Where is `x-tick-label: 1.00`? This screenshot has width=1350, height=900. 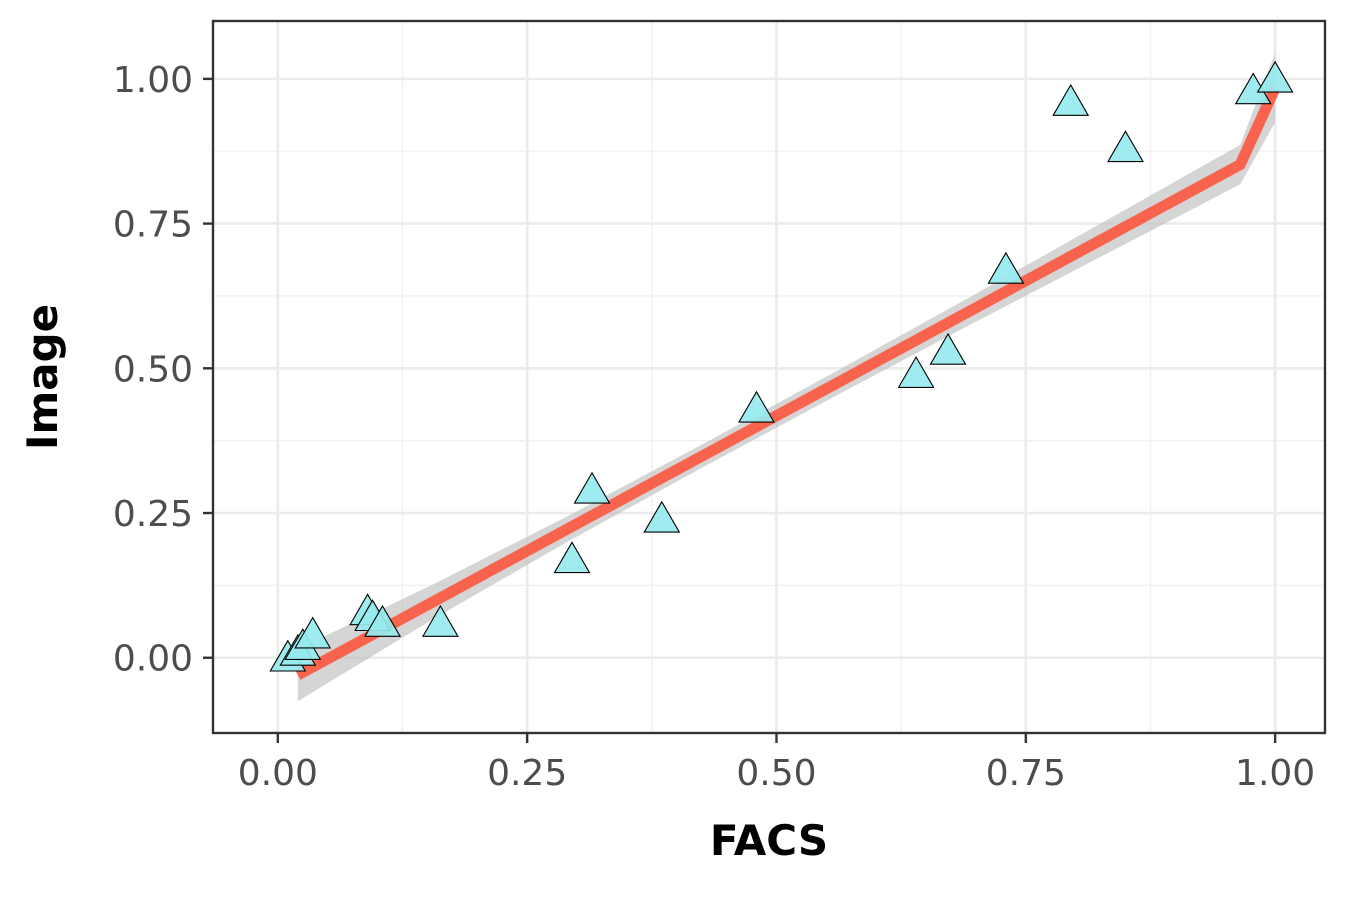
x-tick-label: 1.00 is located at coordinates (1275, 773).